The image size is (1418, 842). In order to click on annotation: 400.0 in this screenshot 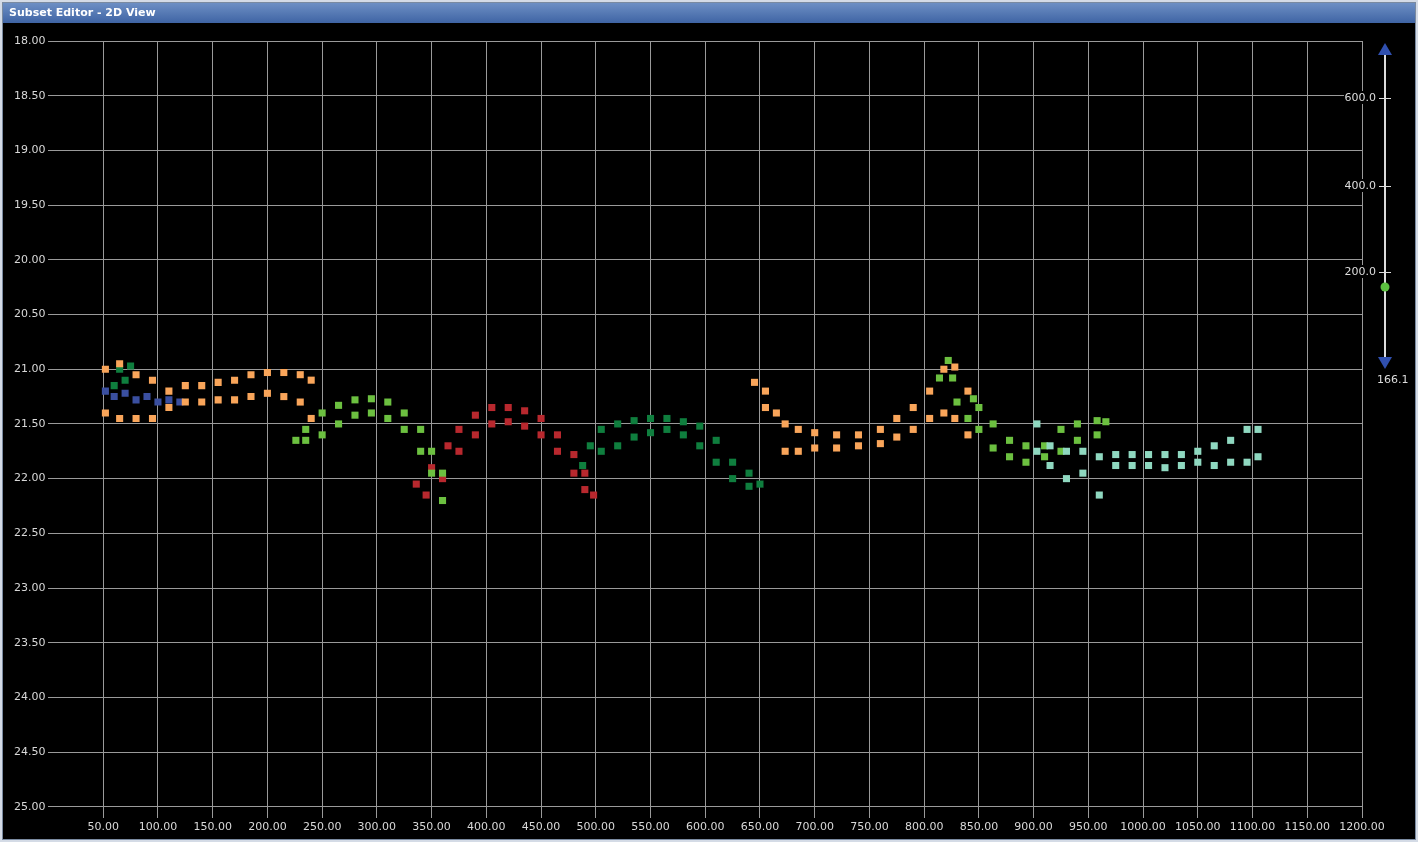, I will do `click(1360, 185)`.